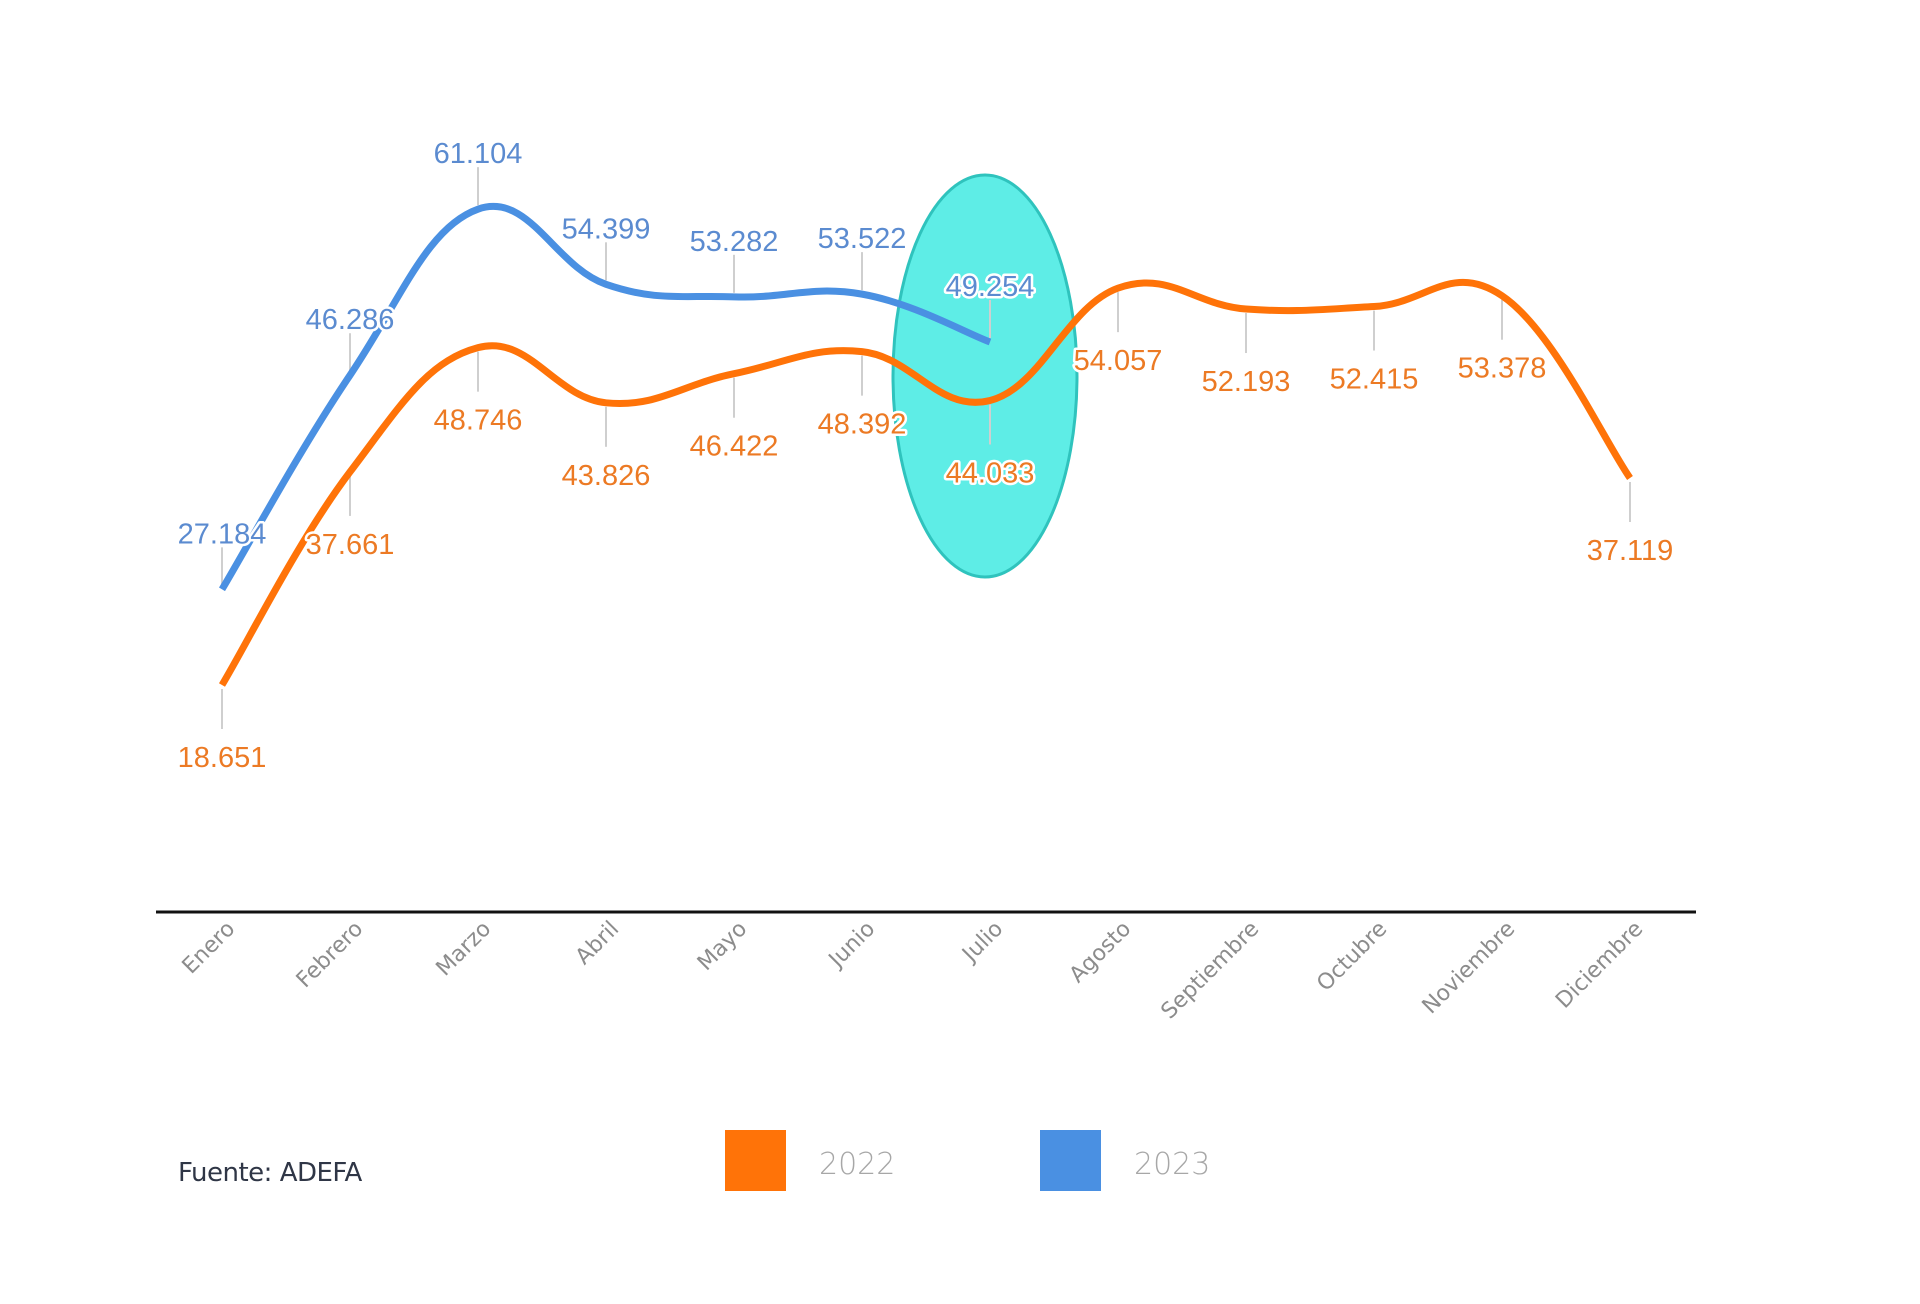 This screenshot has height=1304, width=1920. What do you see at coordinates (851, 945) in the screenshot?
I see `x-tick-label-junio: Junio` at bounding box center [851, 945].